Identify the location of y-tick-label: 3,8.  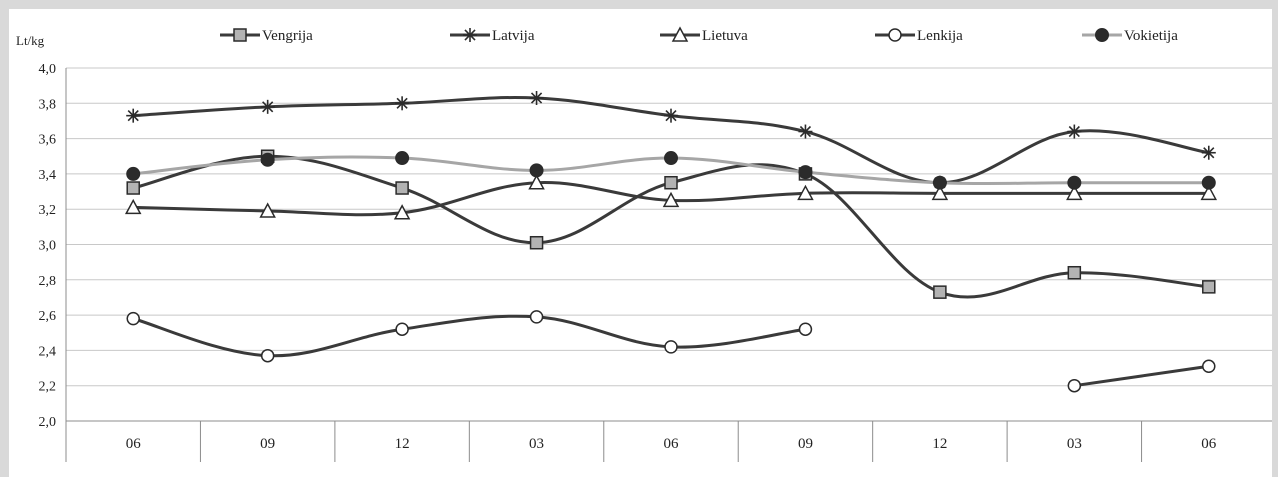
(48, 104).